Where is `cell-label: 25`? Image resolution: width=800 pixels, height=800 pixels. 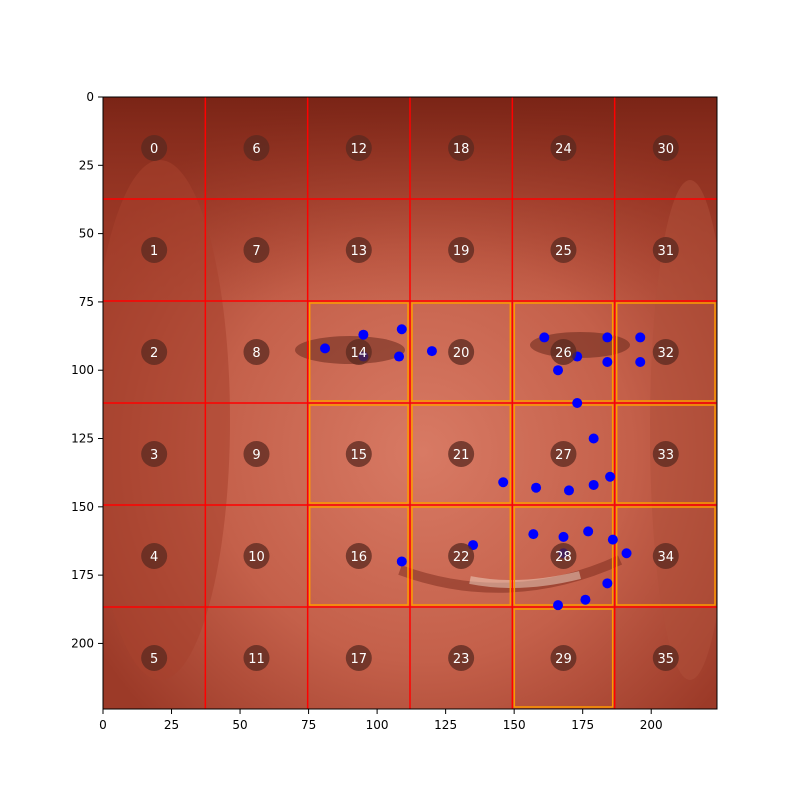 cell-label: 25 is located at coordinates (563, 251).